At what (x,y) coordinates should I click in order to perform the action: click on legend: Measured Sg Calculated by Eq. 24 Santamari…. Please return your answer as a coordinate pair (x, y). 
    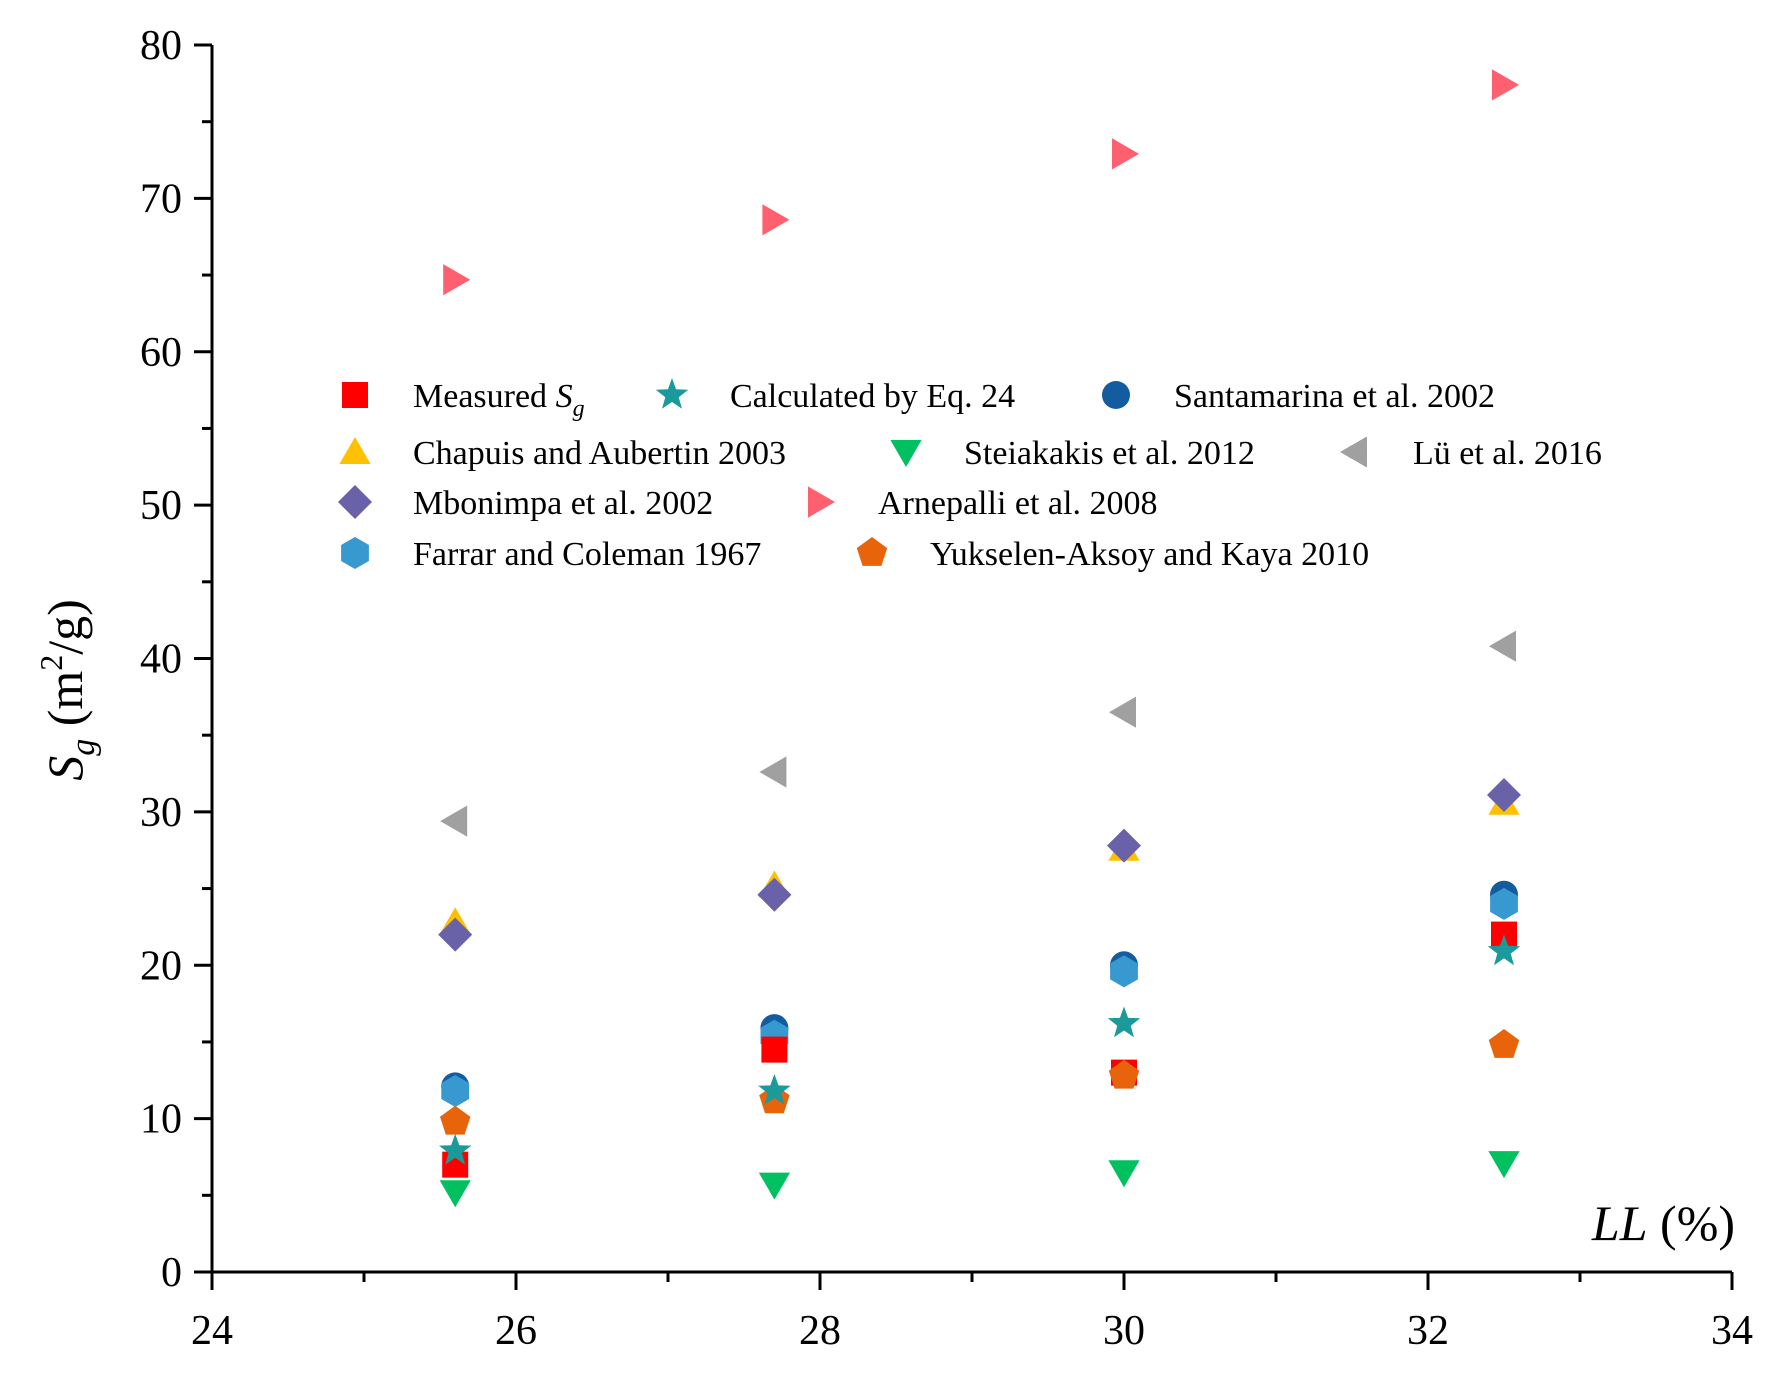
    Looking at the image, I should click on (970, 475).